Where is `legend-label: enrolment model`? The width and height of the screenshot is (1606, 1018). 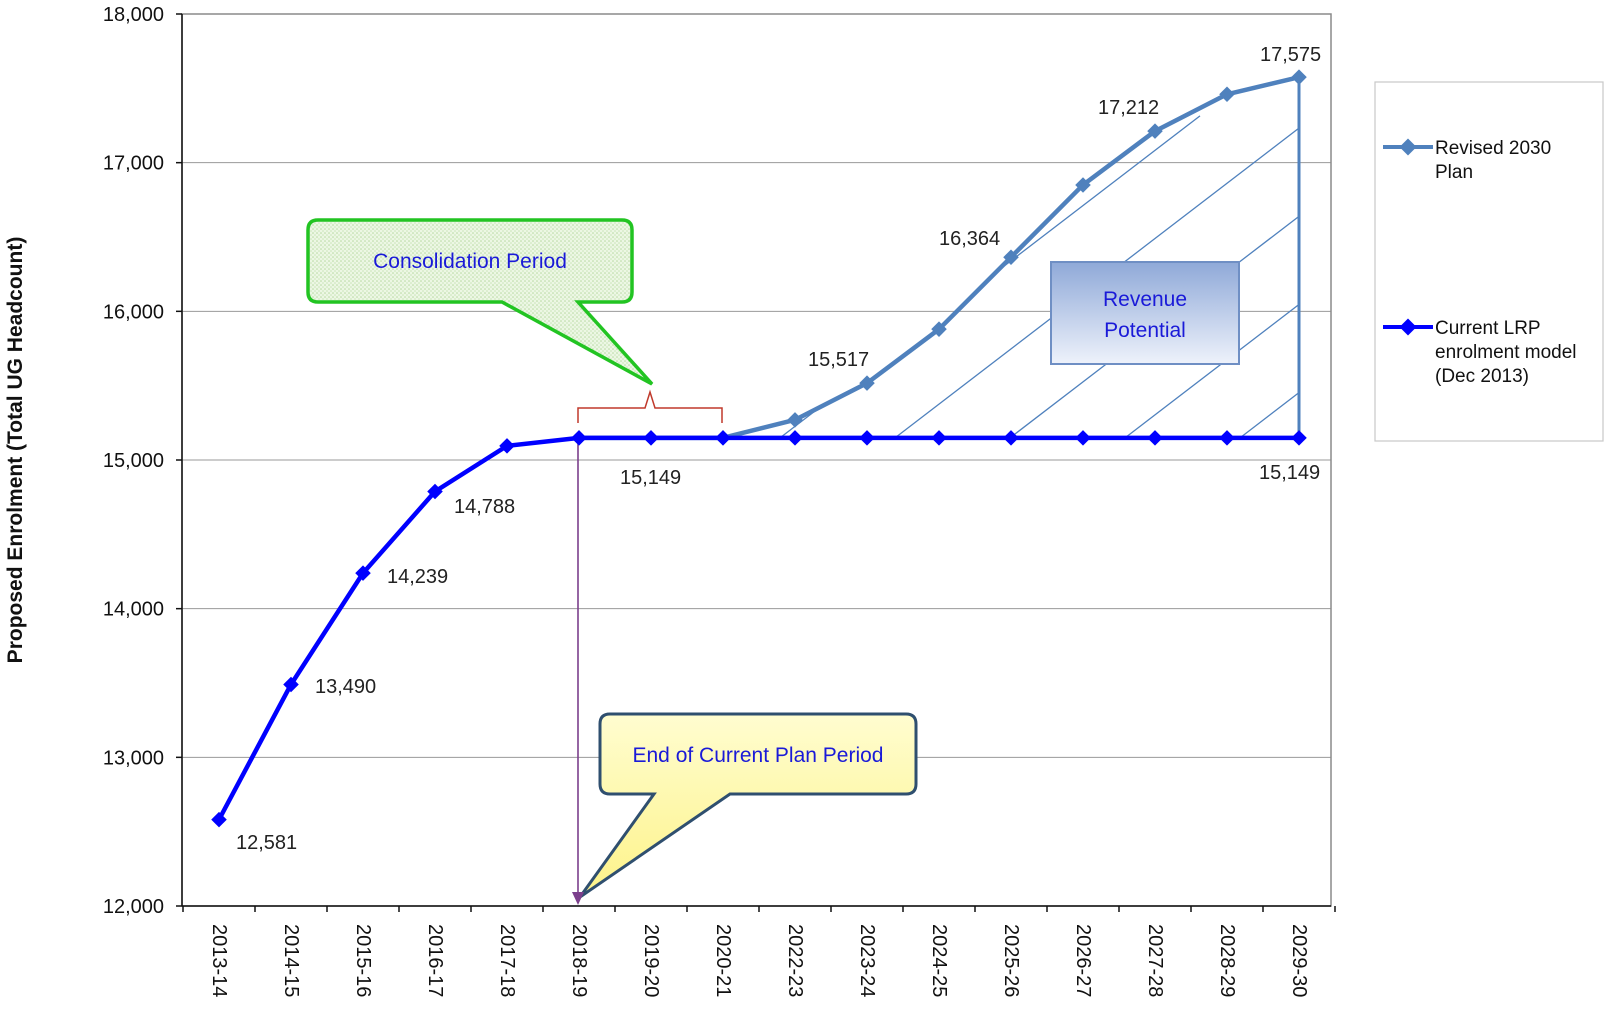
legend-label: enrolment model is located at coordinates (1506, 352).